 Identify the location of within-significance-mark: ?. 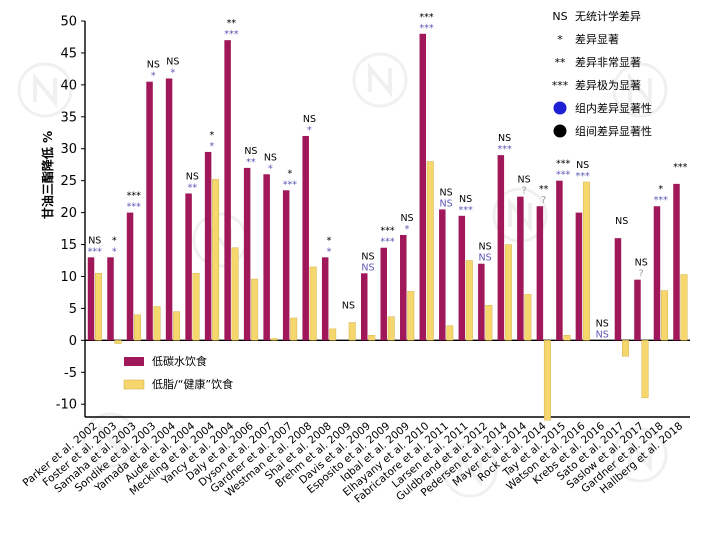
(641, 274).